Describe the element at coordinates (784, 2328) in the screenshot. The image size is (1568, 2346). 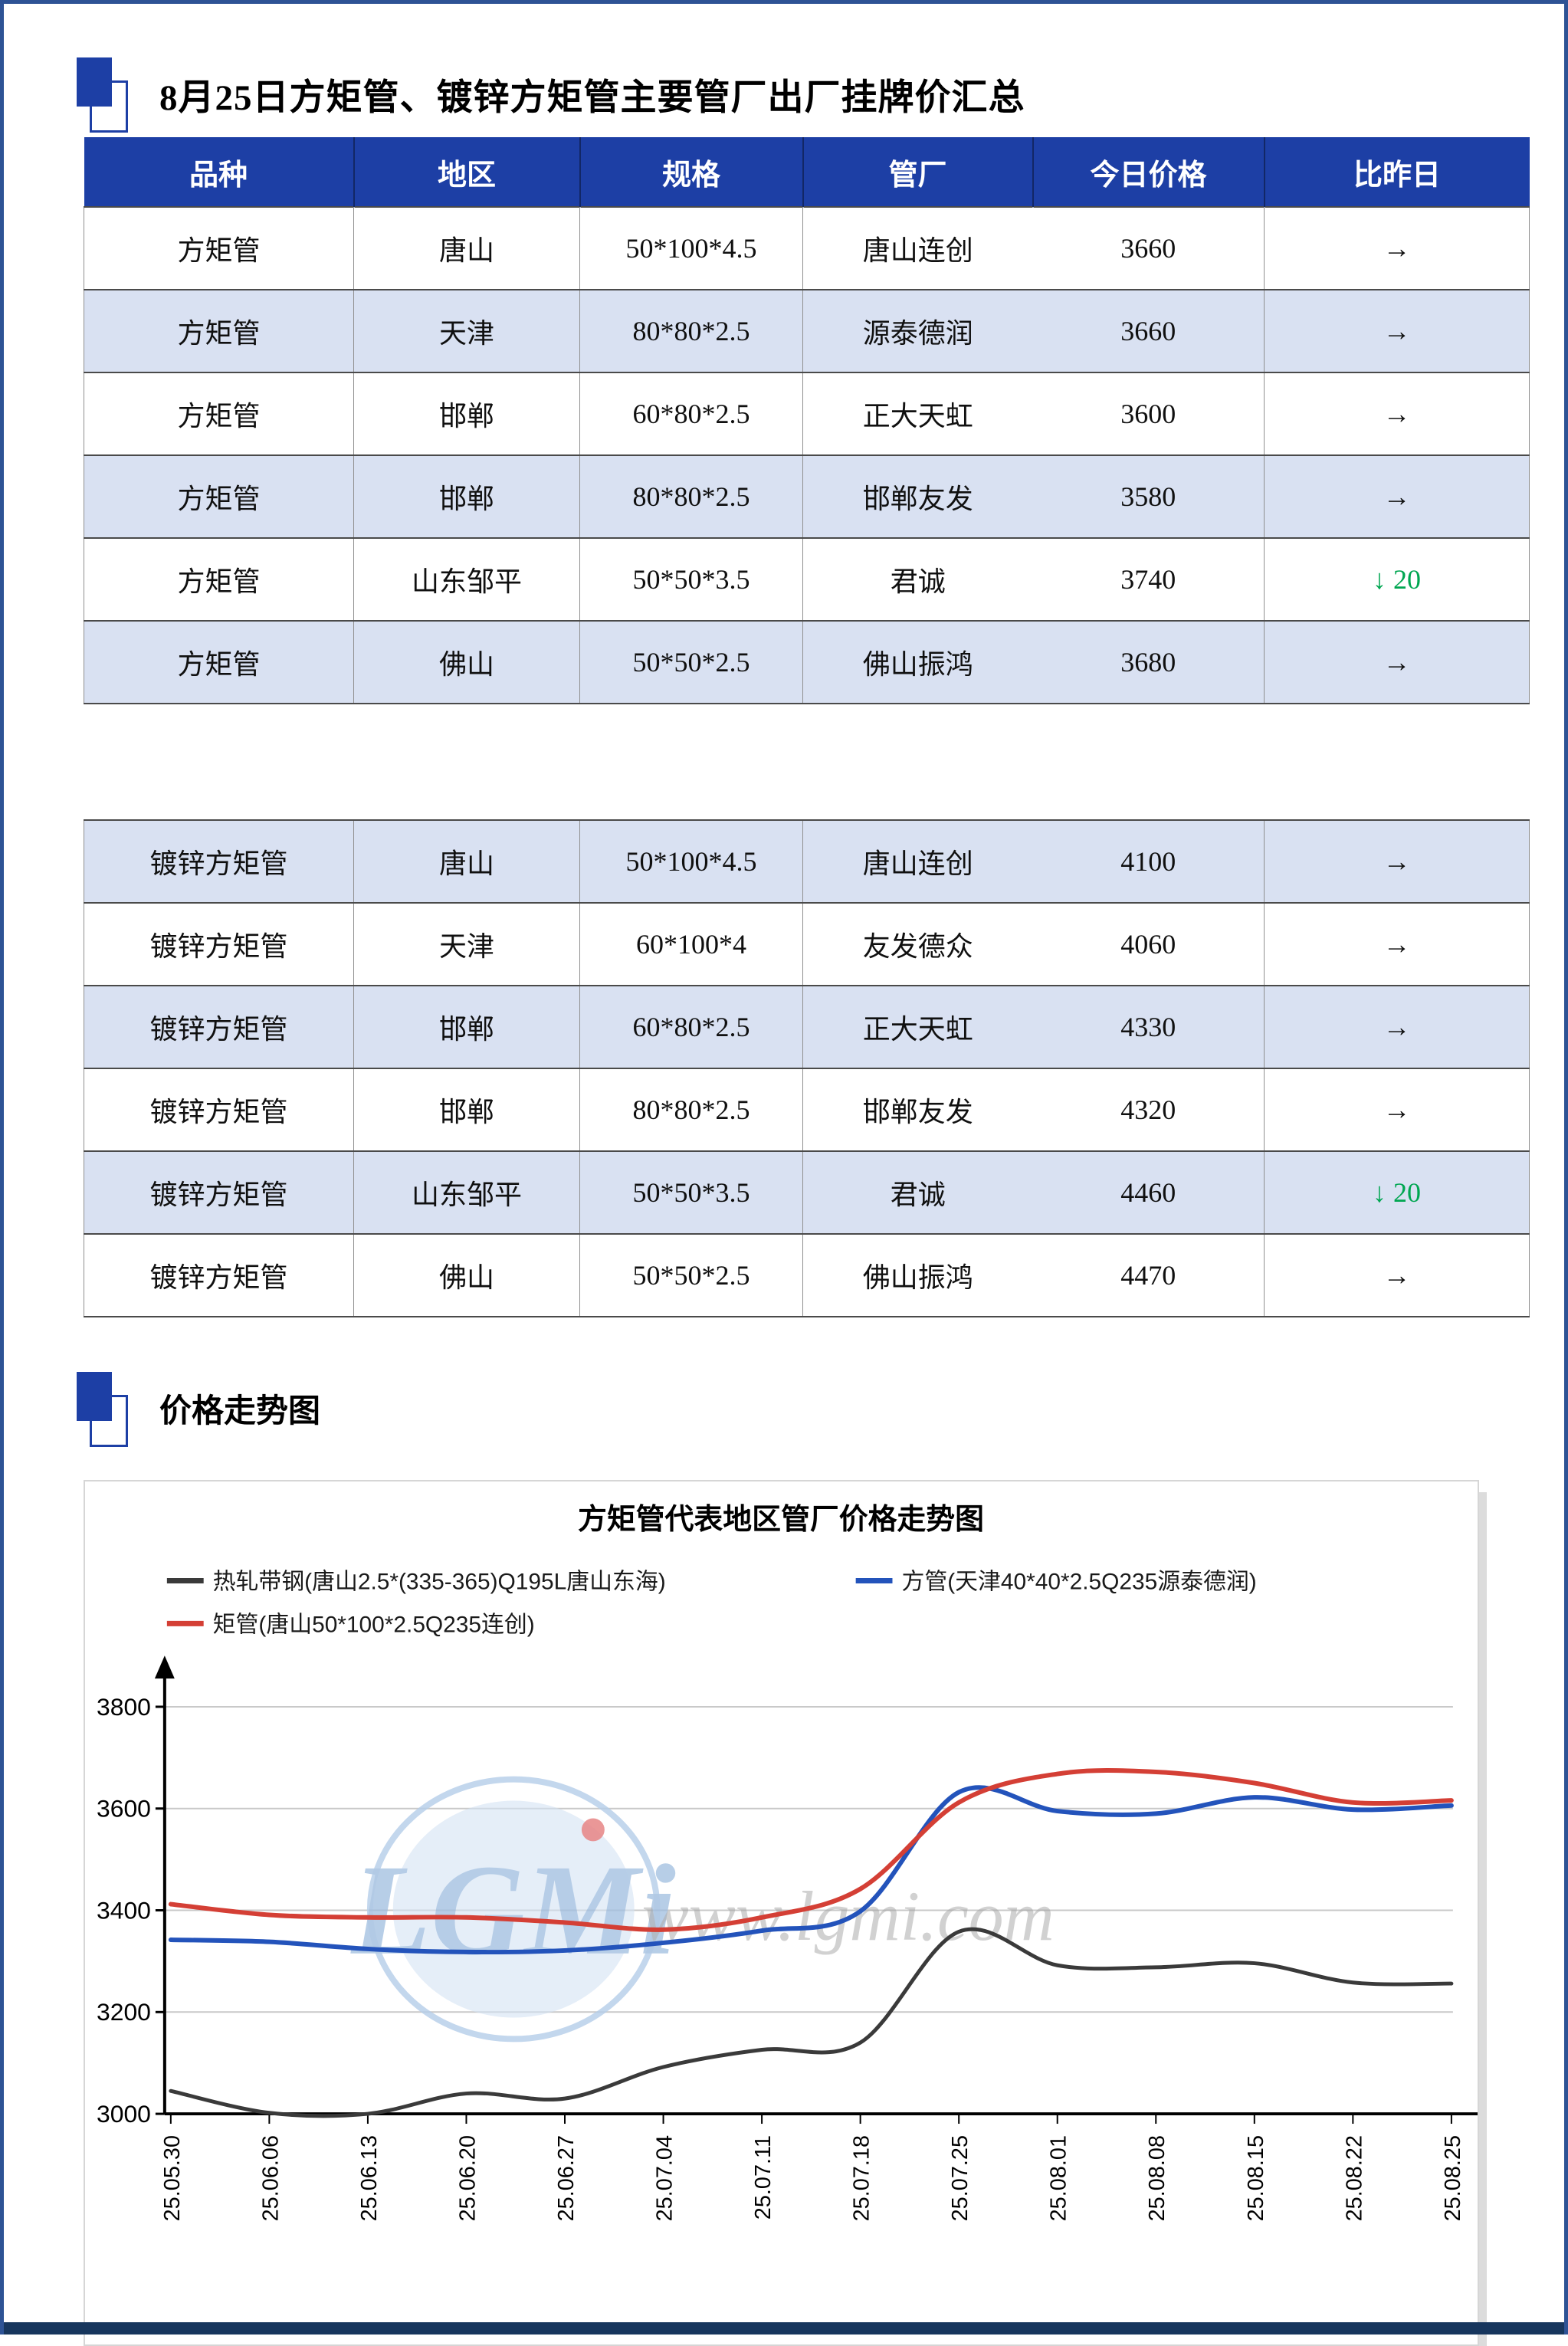
I see `bottom-bar` at that location.